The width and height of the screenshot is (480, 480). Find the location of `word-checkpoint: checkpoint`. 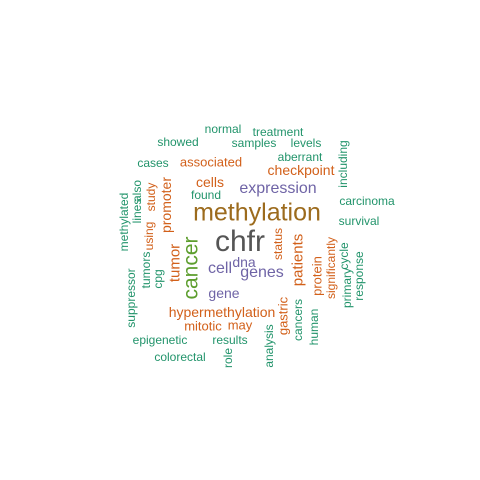

word-checkpoint: checkpoint is located at coordinates (301, 170).